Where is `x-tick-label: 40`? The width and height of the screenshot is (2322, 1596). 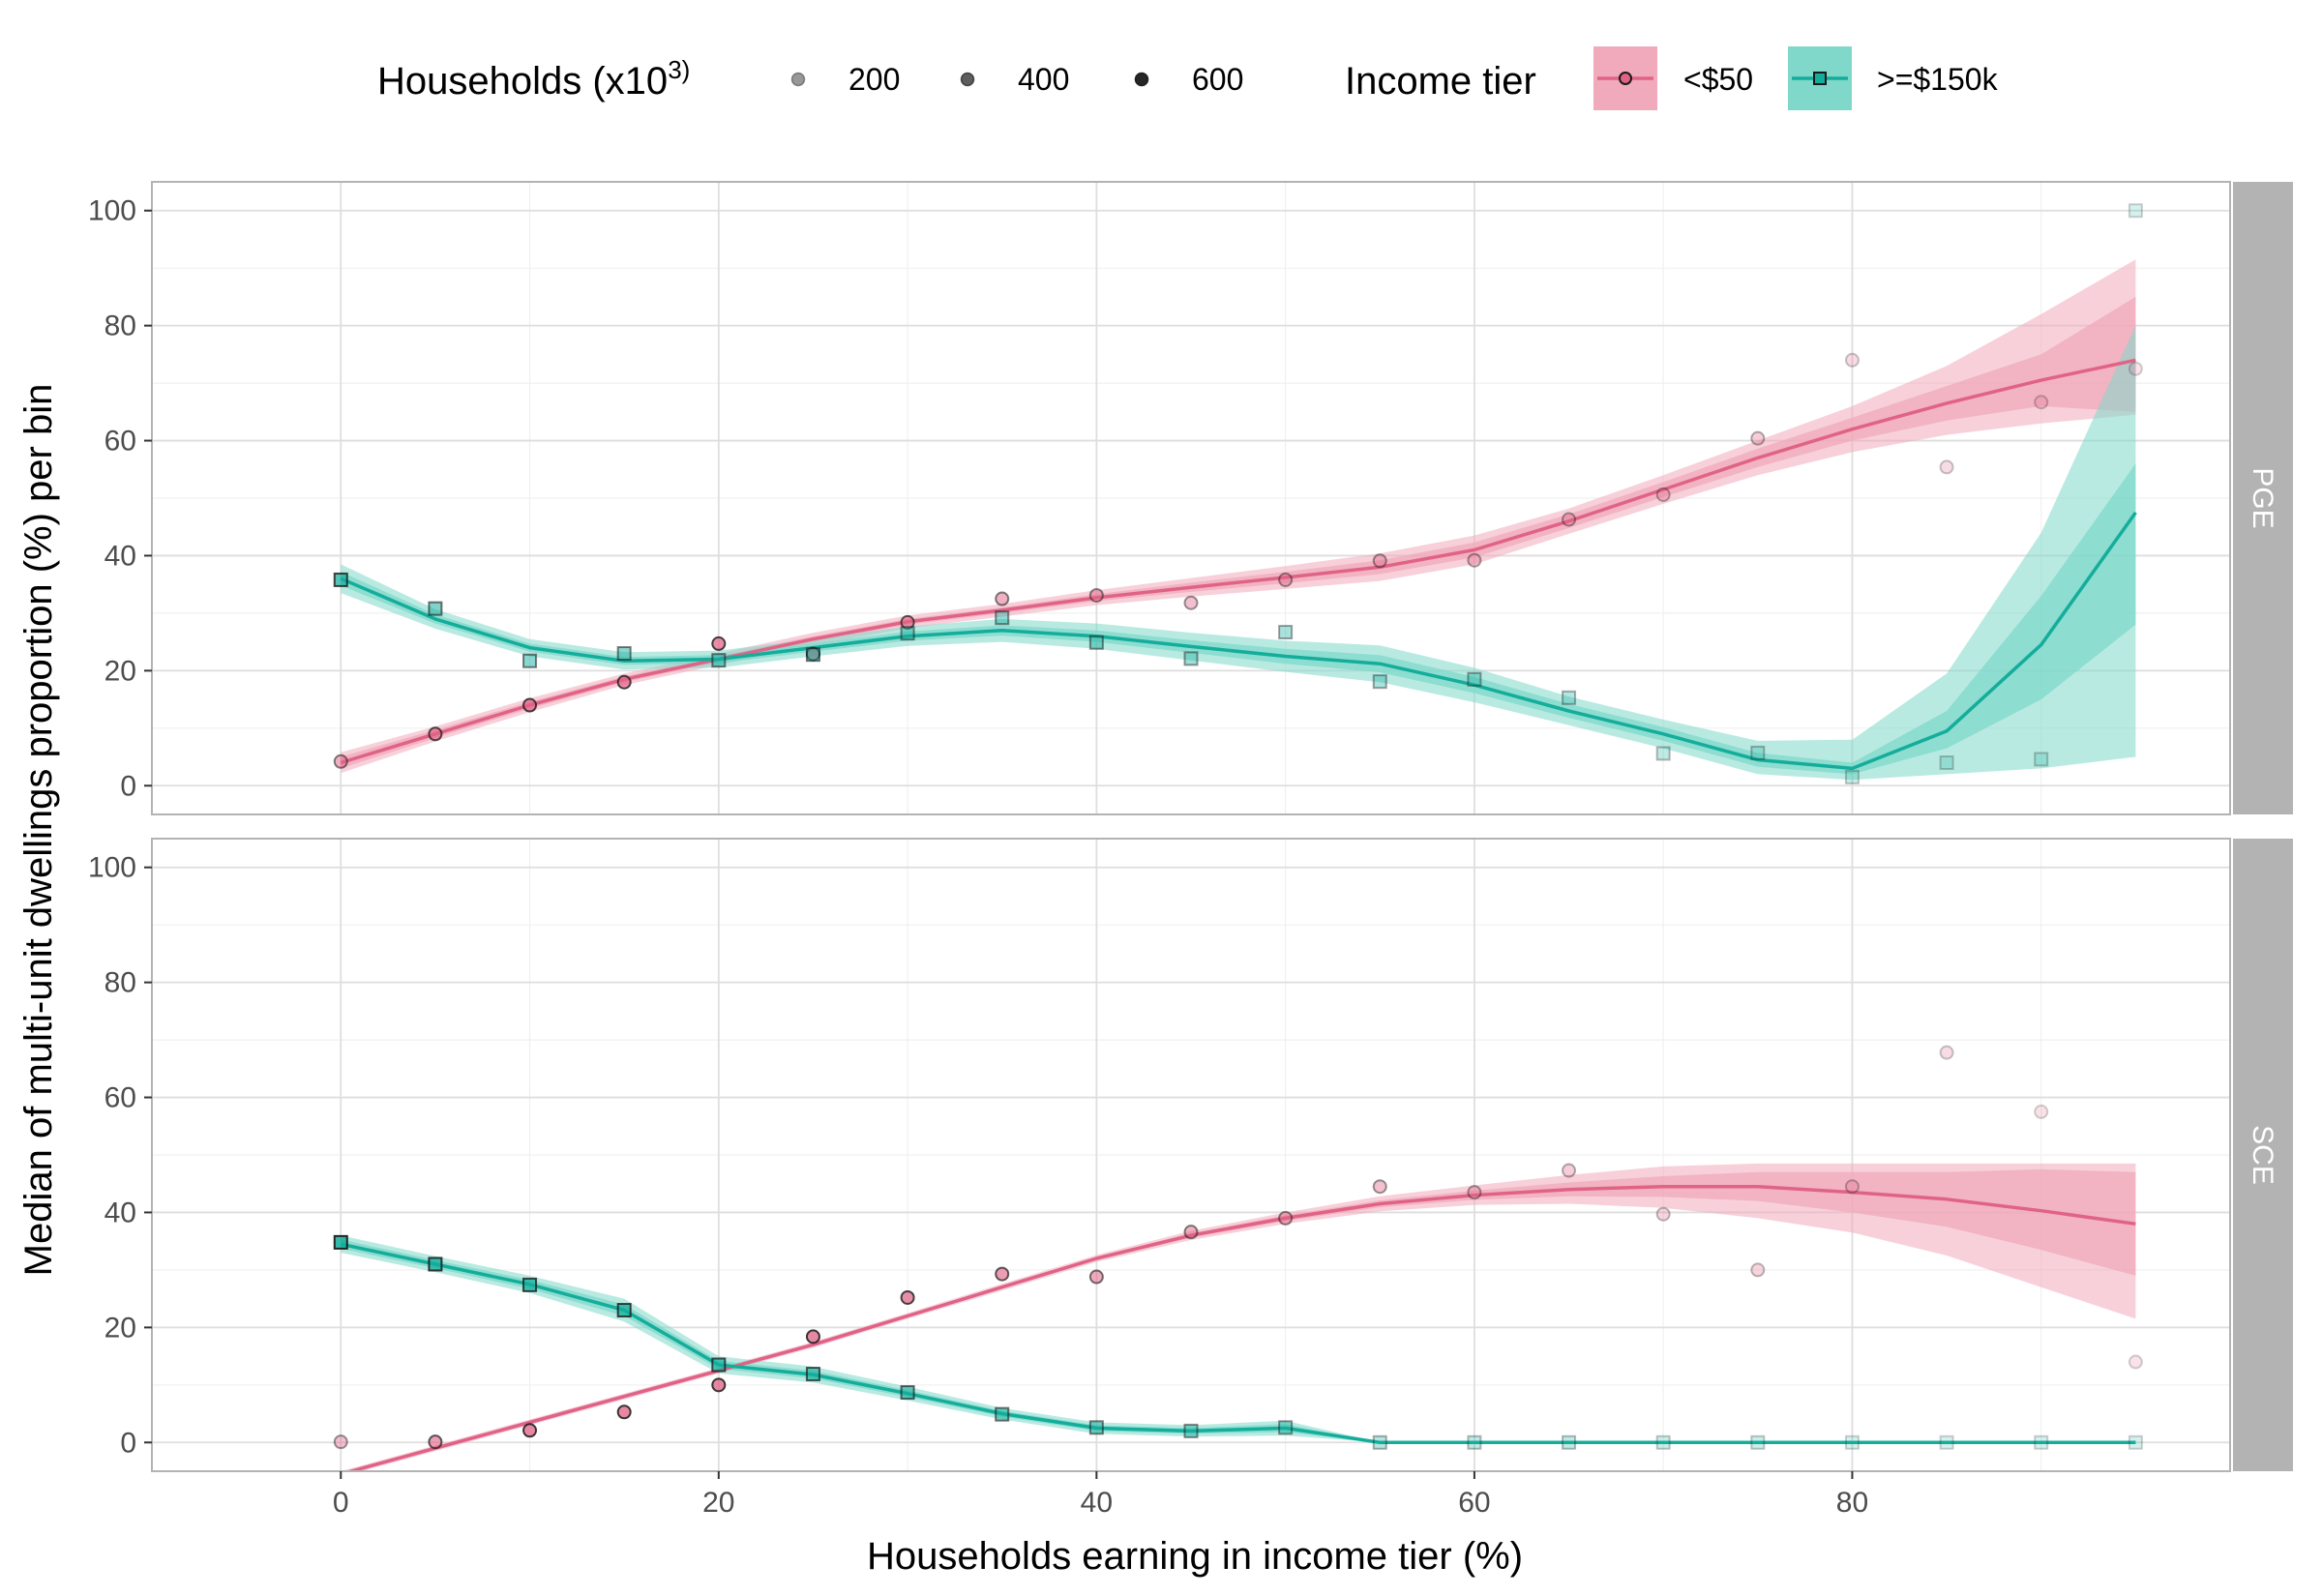 x-tick-label: 40 is located at coordinates (1097, 1503).